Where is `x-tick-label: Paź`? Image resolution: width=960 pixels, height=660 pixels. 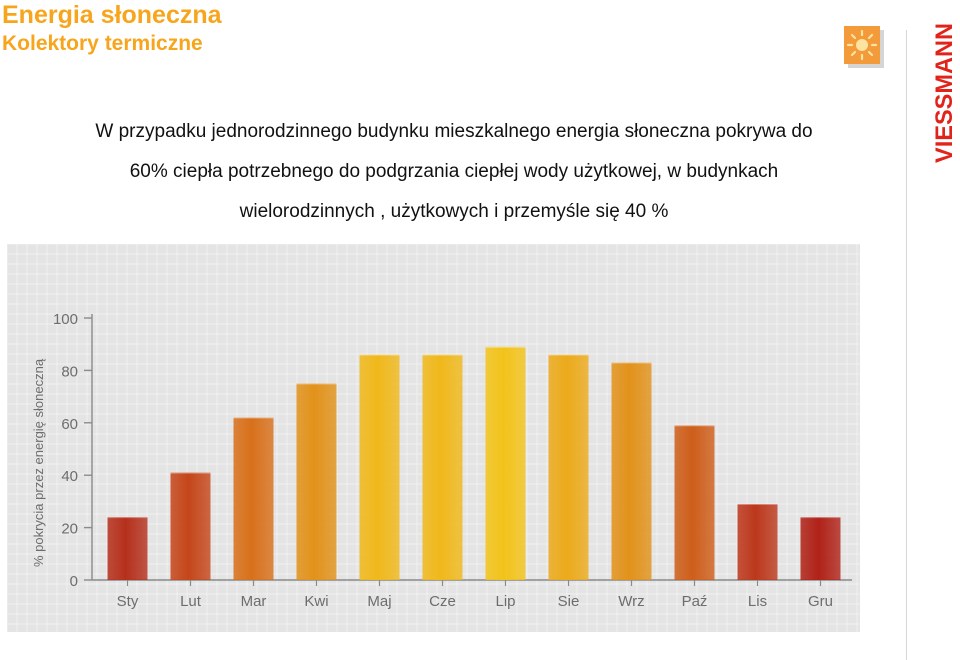 x-tick-label: Paź is located at coordinates (695, 601).